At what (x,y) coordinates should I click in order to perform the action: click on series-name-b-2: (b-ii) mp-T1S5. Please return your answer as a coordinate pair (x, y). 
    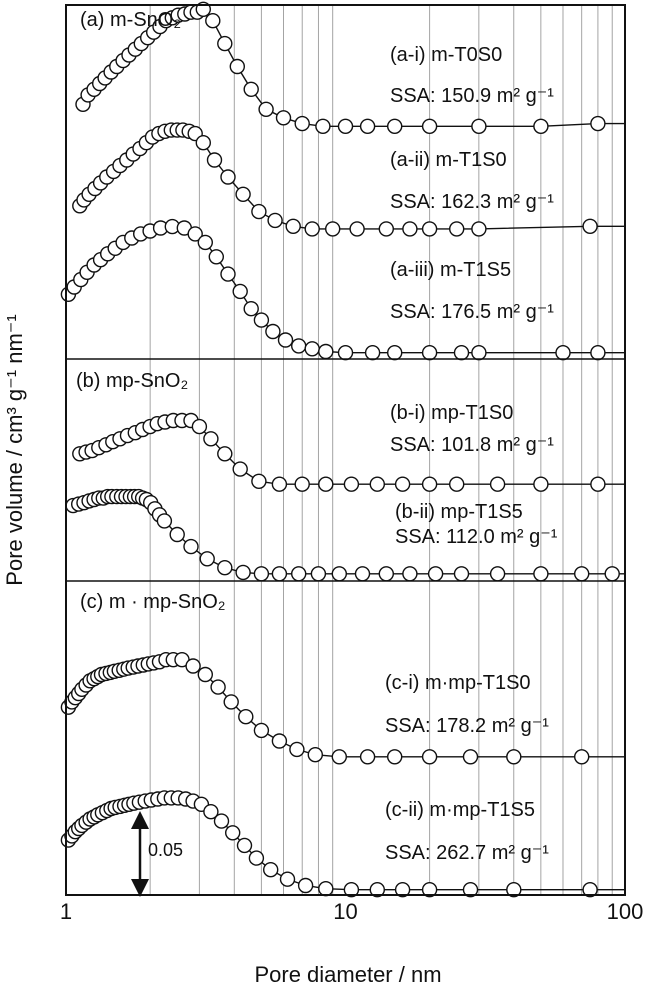
    Looking at the image, I should click on (459, 512).